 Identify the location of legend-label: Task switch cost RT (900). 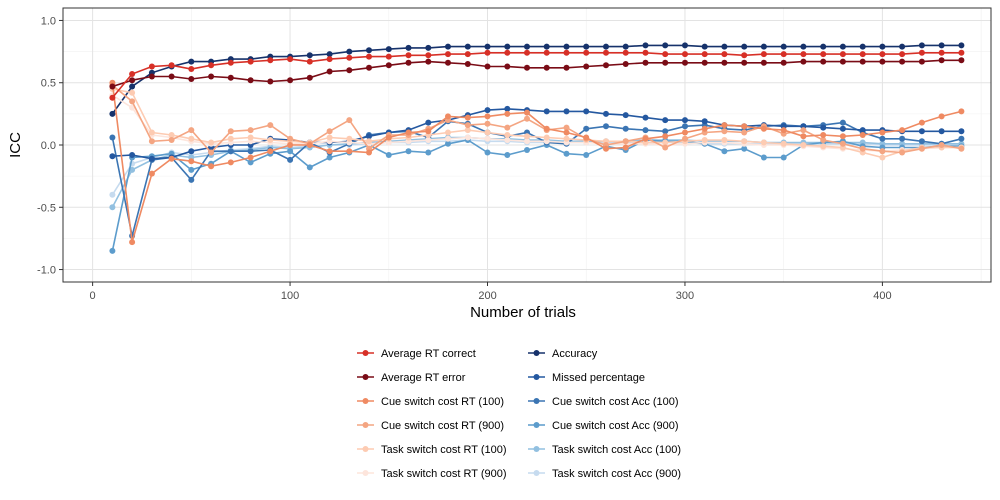
(444, 474).